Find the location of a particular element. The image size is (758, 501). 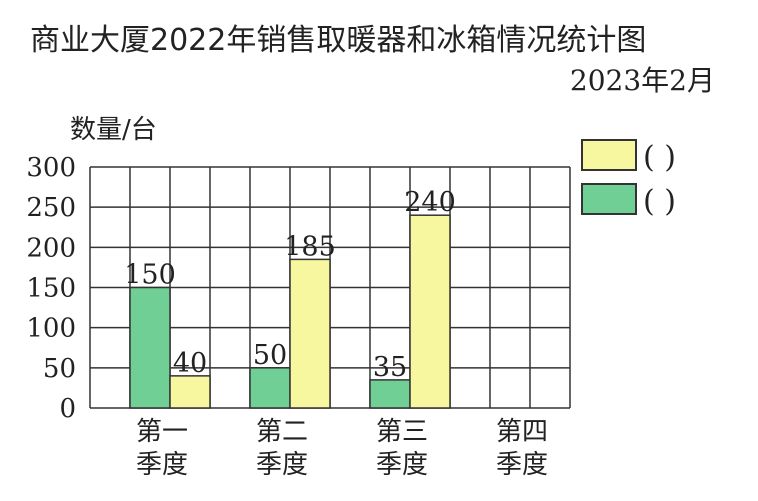

data-label: 50 is located at coordinates (270, 355).